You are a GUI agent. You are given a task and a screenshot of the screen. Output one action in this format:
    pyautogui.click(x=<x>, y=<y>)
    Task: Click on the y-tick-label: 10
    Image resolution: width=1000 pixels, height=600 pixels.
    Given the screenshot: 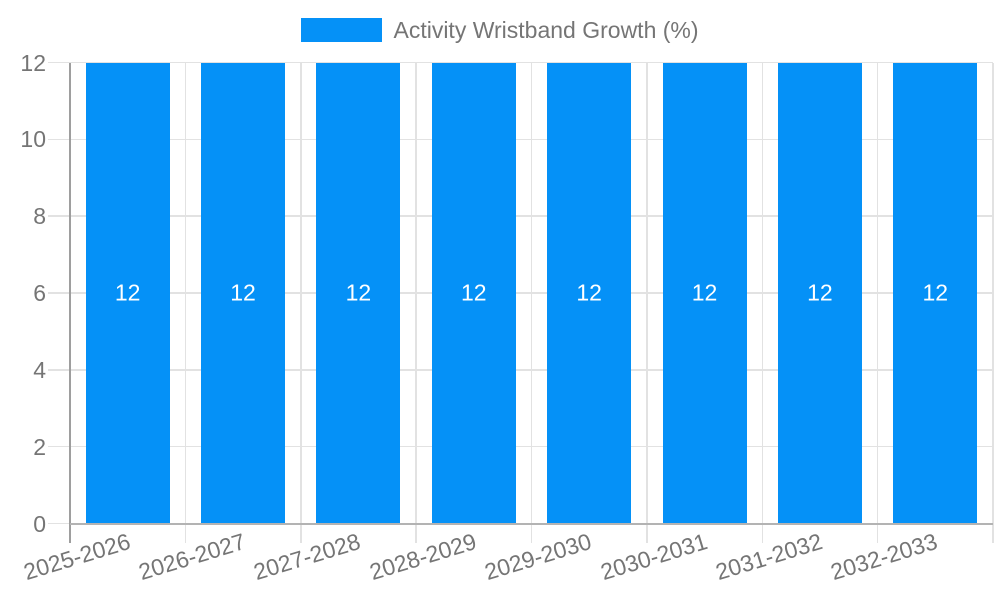 What is the action you would take?
    pyautogui.click(x=33, y=139)
    